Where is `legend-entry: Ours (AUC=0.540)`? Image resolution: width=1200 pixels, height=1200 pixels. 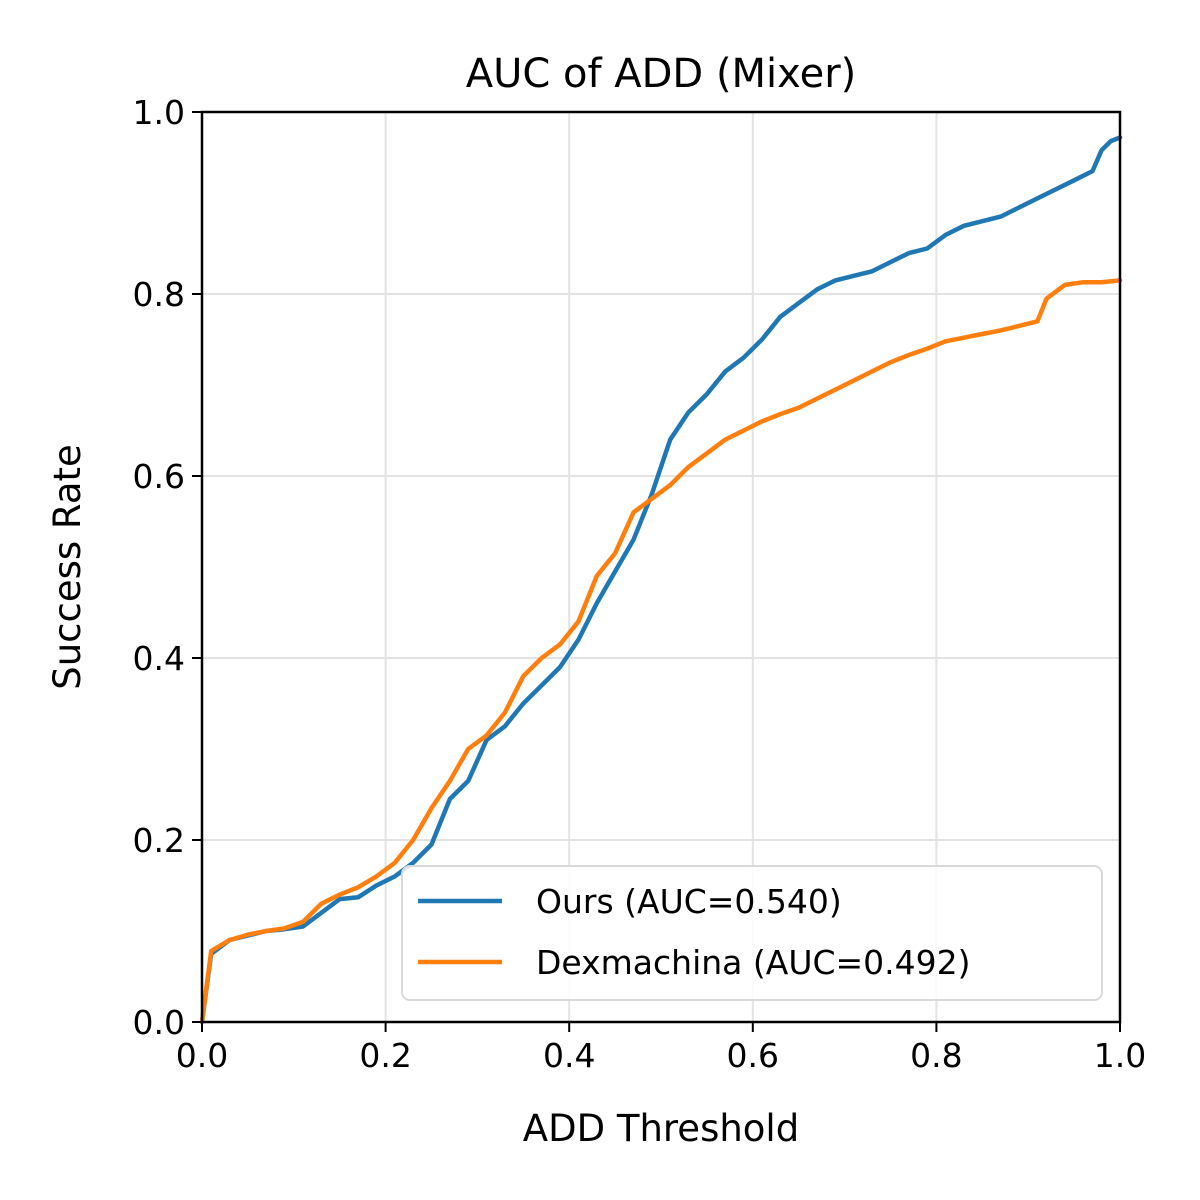 legend-entry: Ours (AUC=0.540) is located at coordinates (689, 901).